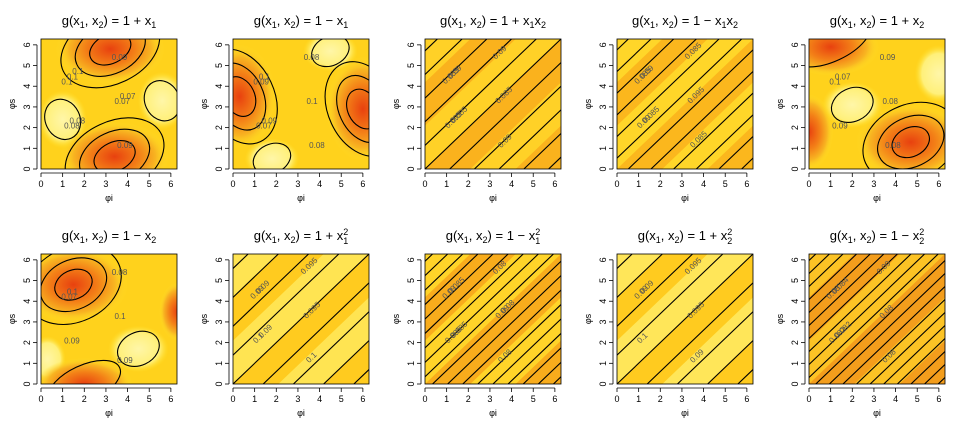 The height and width of the screenshot is (432, 960). What do you see at coordinates (109, 319) in the screenshot?
I see `heatmap-body: 0.07 0.08 0.09 0.1 0.1 0.09` at bounding box center [109, 319].